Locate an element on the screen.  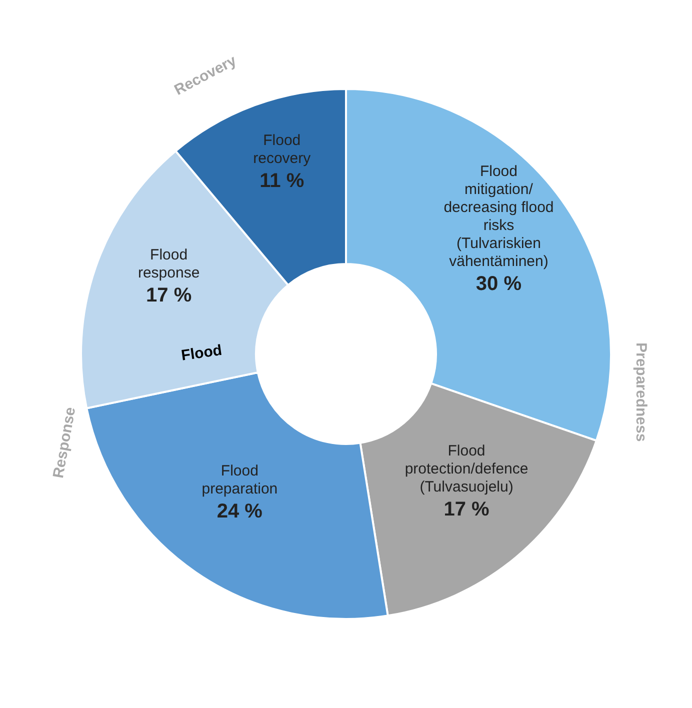
slice-label: Flood recovery is located at coordinates (282, 149).